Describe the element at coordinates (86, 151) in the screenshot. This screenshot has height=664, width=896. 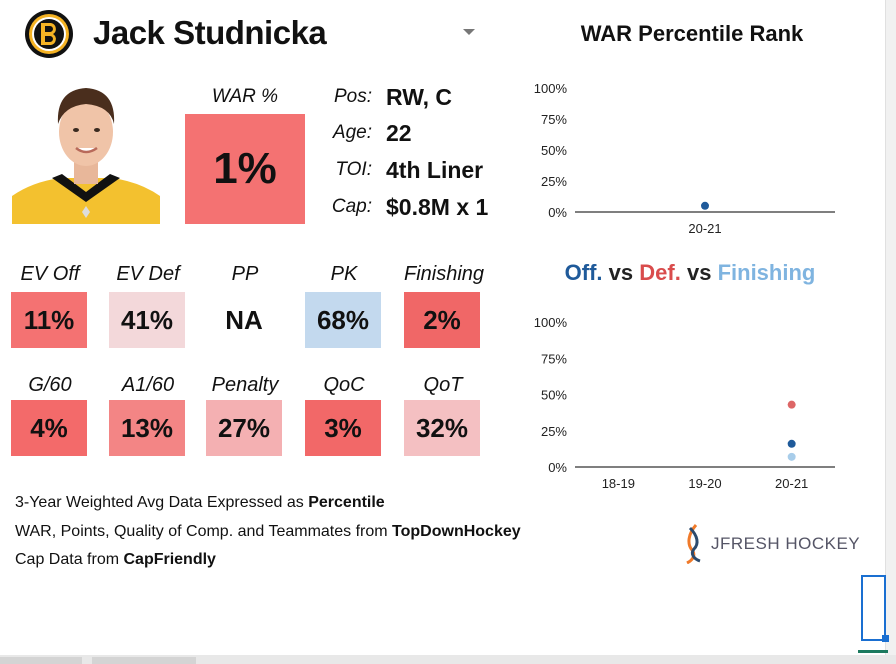
I see `player-headshot` at that location.